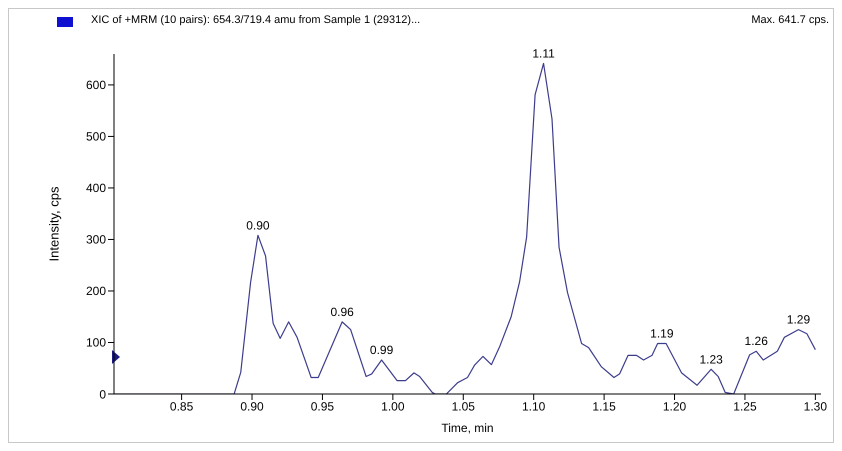 Image resolution: width=842 pixels, height=451 pixels. I want to click on chart-subtitle: Max. 641.7 cps., so click(790, 20).